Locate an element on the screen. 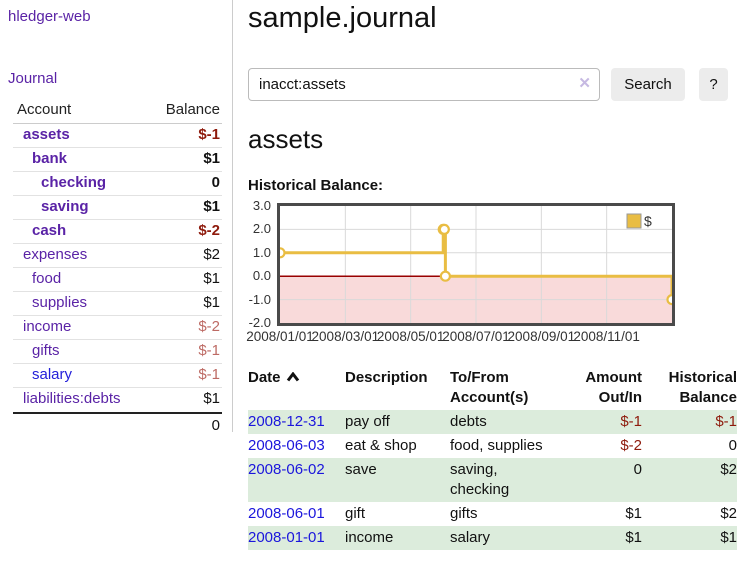 This screenshot has height=582, width=742. transaction-row: 2008-12-31 pay off debts $-1 $-1 is located at coordinates (492, 422).